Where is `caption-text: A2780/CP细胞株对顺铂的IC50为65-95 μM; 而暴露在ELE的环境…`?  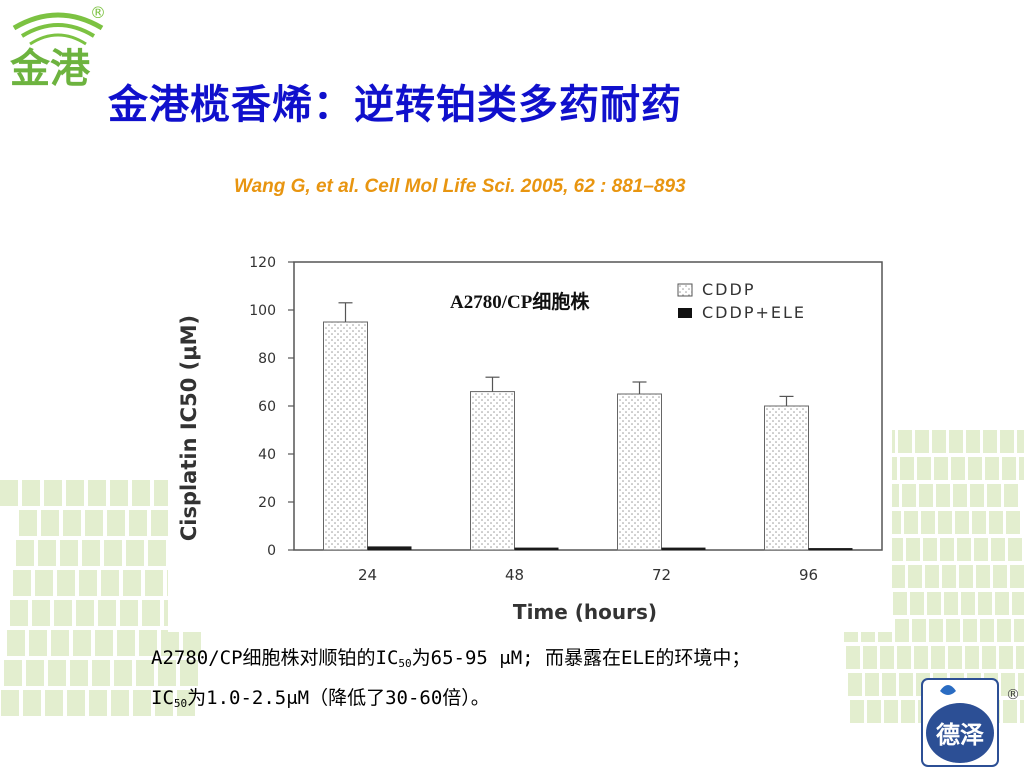
caption-text: A2780/CP细胞株对顺铂的IC50为65-95 μM; 而暴露在ELE的环境… is located at coordinates (571, 681).